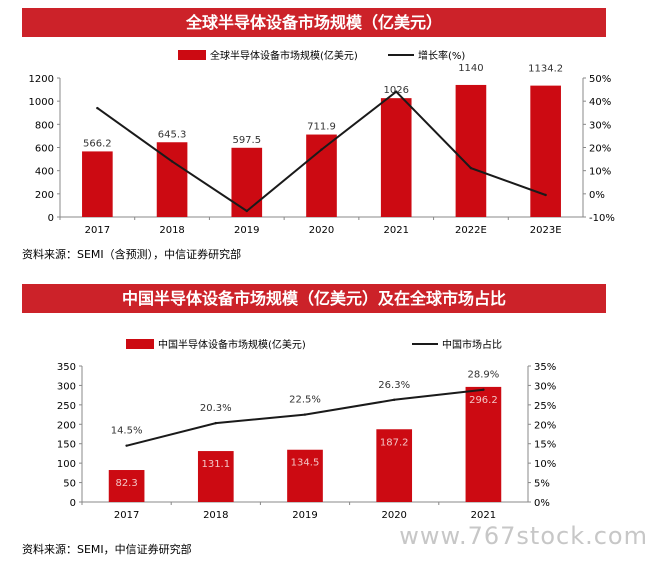  I want to click on chart1-source: 资料来源：SEMI（含预测），中信证券研究部, so click(132, 254).